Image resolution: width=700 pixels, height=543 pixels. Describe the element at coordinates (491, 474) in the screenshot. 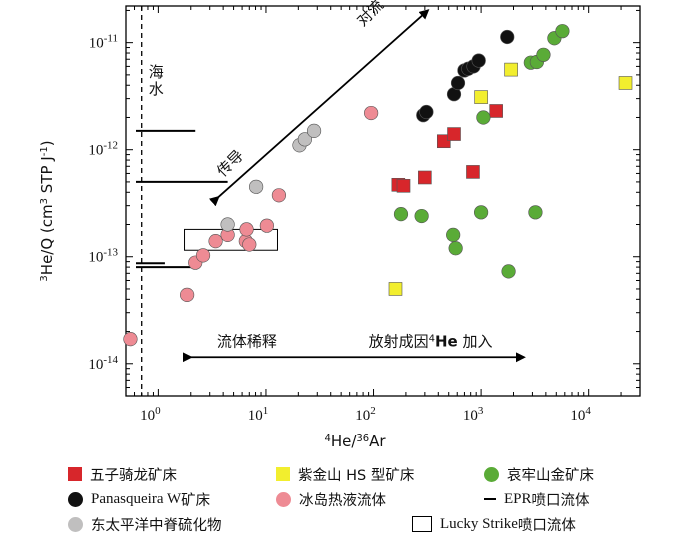

I see `green-circle-icon` at that location.